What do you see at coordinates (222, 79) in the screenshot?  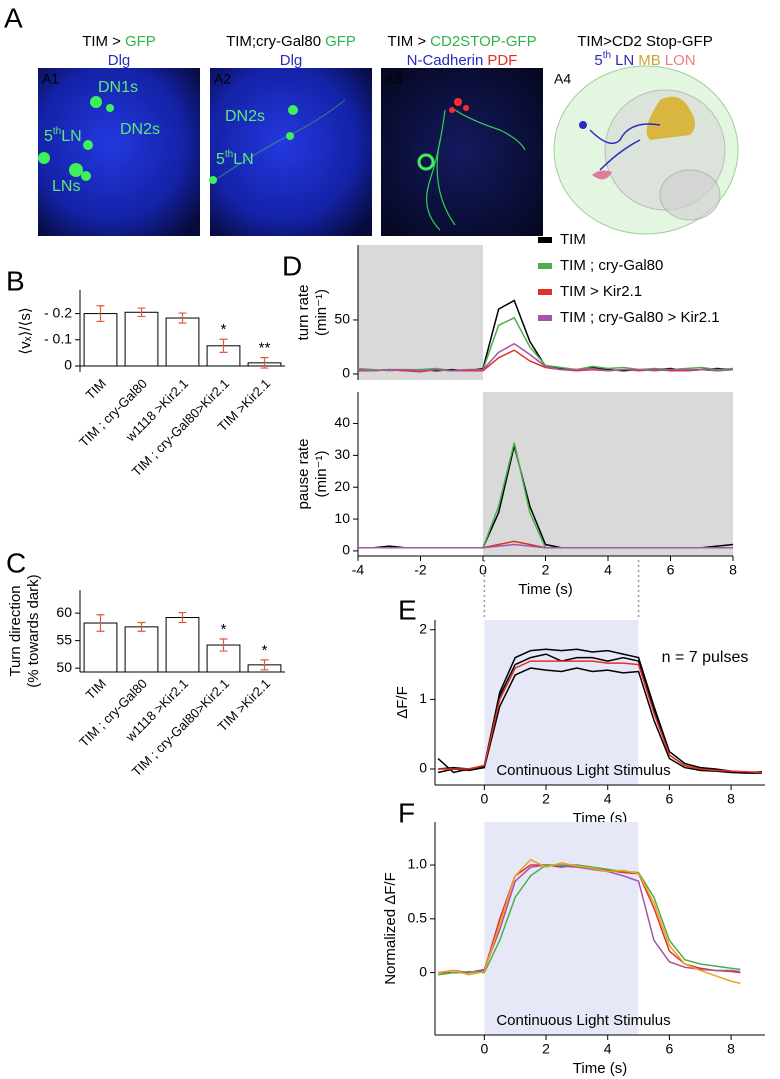 I see `subpanel-label: A2` at bounding box center [222, 79].